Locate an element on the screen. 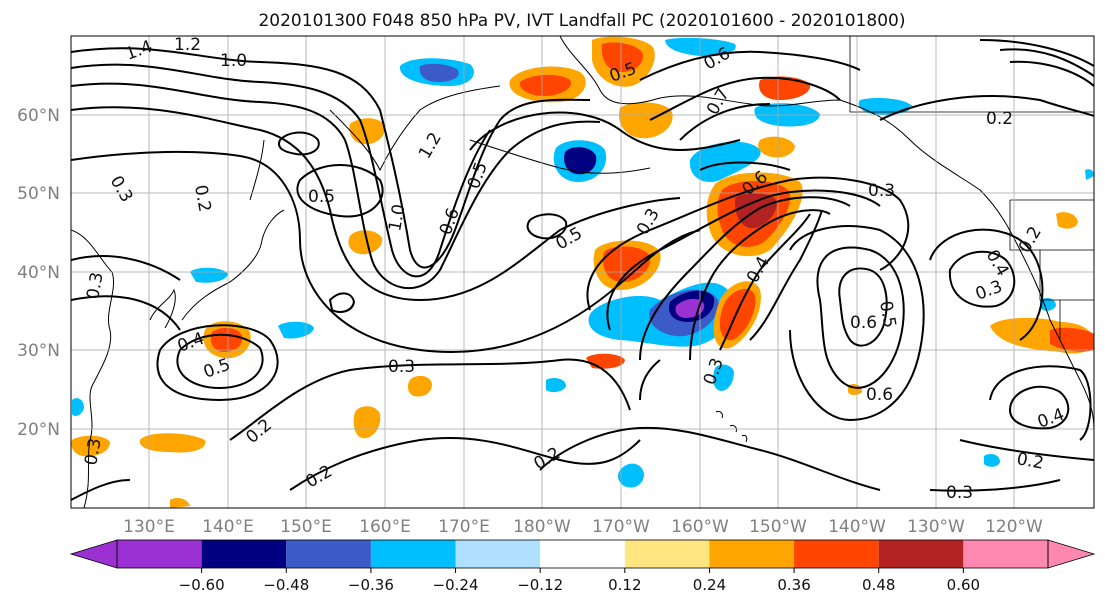 The width and height of the screenshot is (1105, 601). lon-label: 160°E is located at coordinates (385, 527).